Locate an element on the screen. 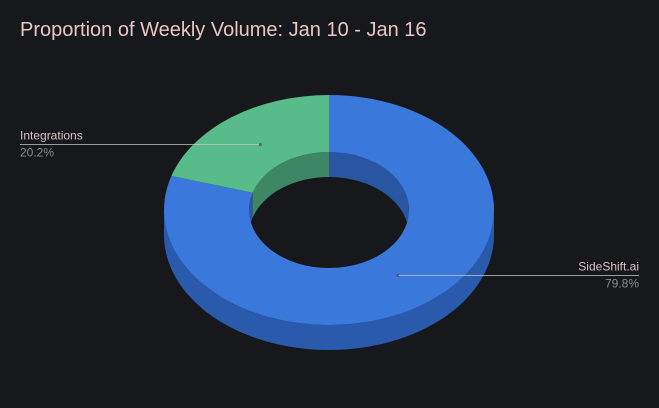  slice-integrations is located at coordinates (250, 144).